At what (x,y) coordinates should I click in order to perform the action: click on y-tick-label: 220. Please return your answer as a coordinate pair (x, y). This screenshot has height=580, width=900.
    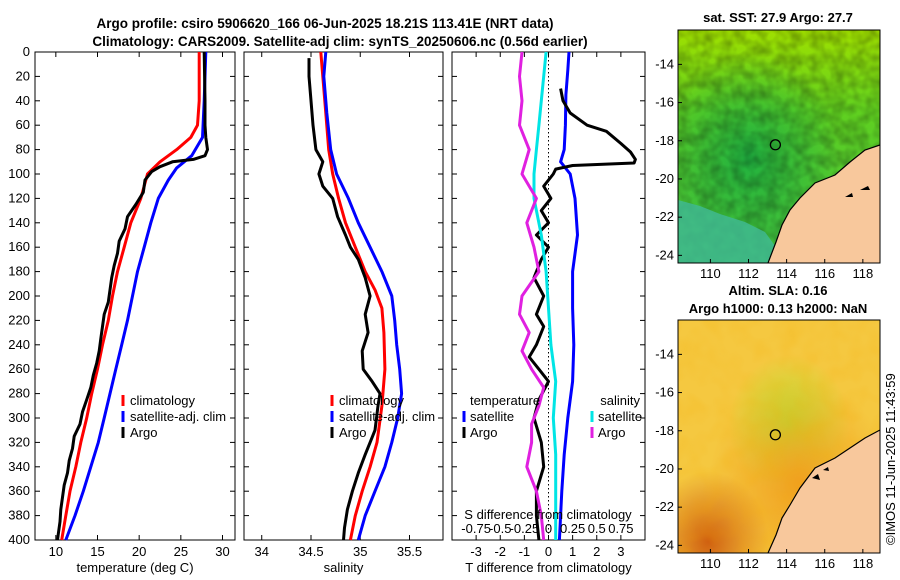
    Looking at the image, I should click on (19, 319).